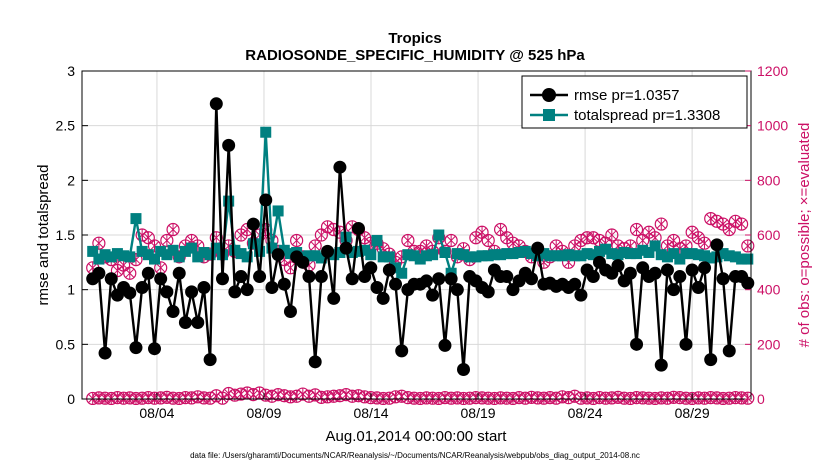  I want to click on chart-title: Tropics, so click(414, 38).